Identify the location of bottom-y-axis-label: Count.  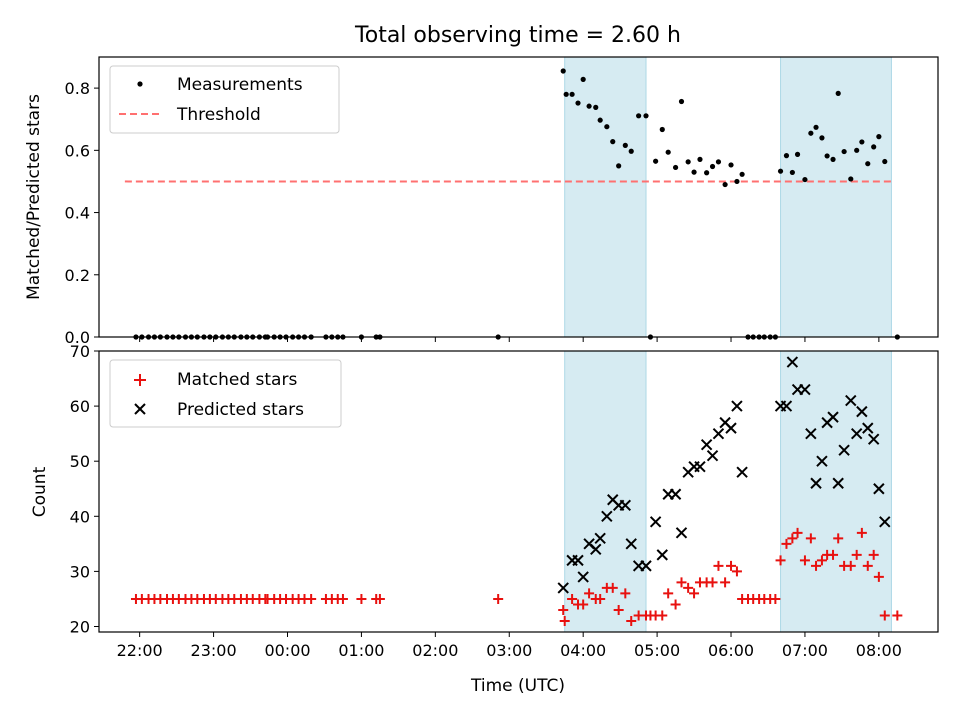
(40, 491).